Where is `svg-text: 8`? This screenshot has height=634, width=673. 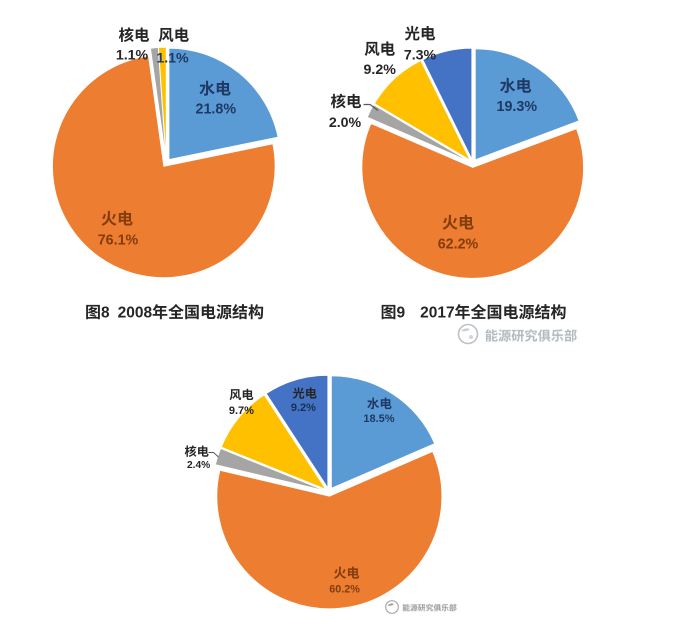
svg-text: 8 is located at coordinates (105, 313).